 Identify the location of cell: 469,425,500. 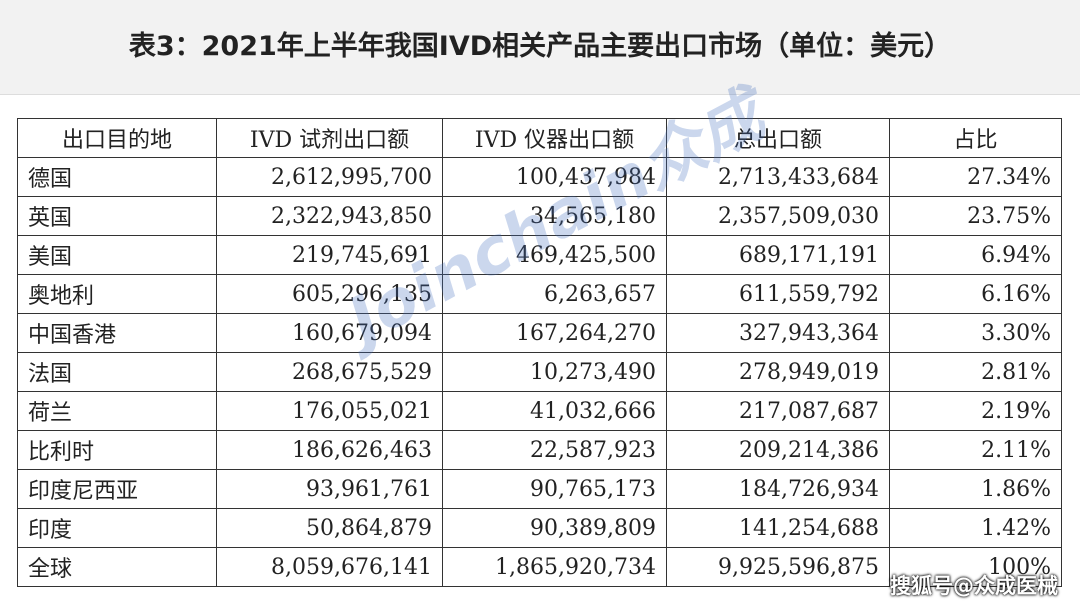
(554, 255).